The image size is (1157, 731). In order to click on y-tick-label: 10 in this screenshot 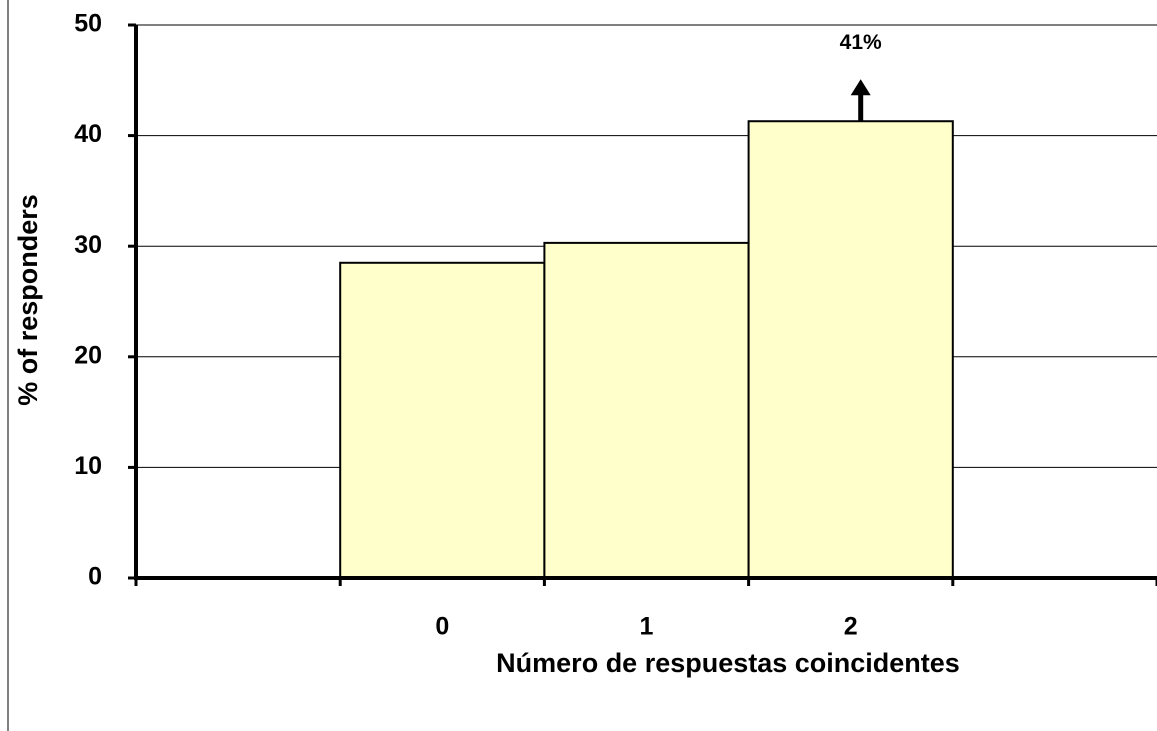, I will do `click(88, 466)`.